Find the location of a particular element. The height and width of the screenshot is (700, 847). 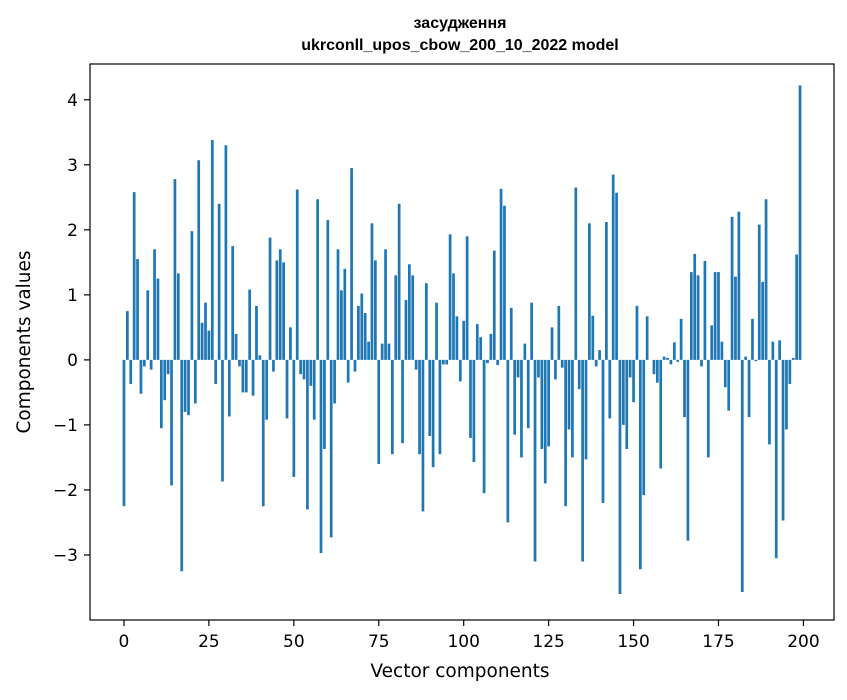

y-tick-label: 2 is located at coordinates (72, 231).